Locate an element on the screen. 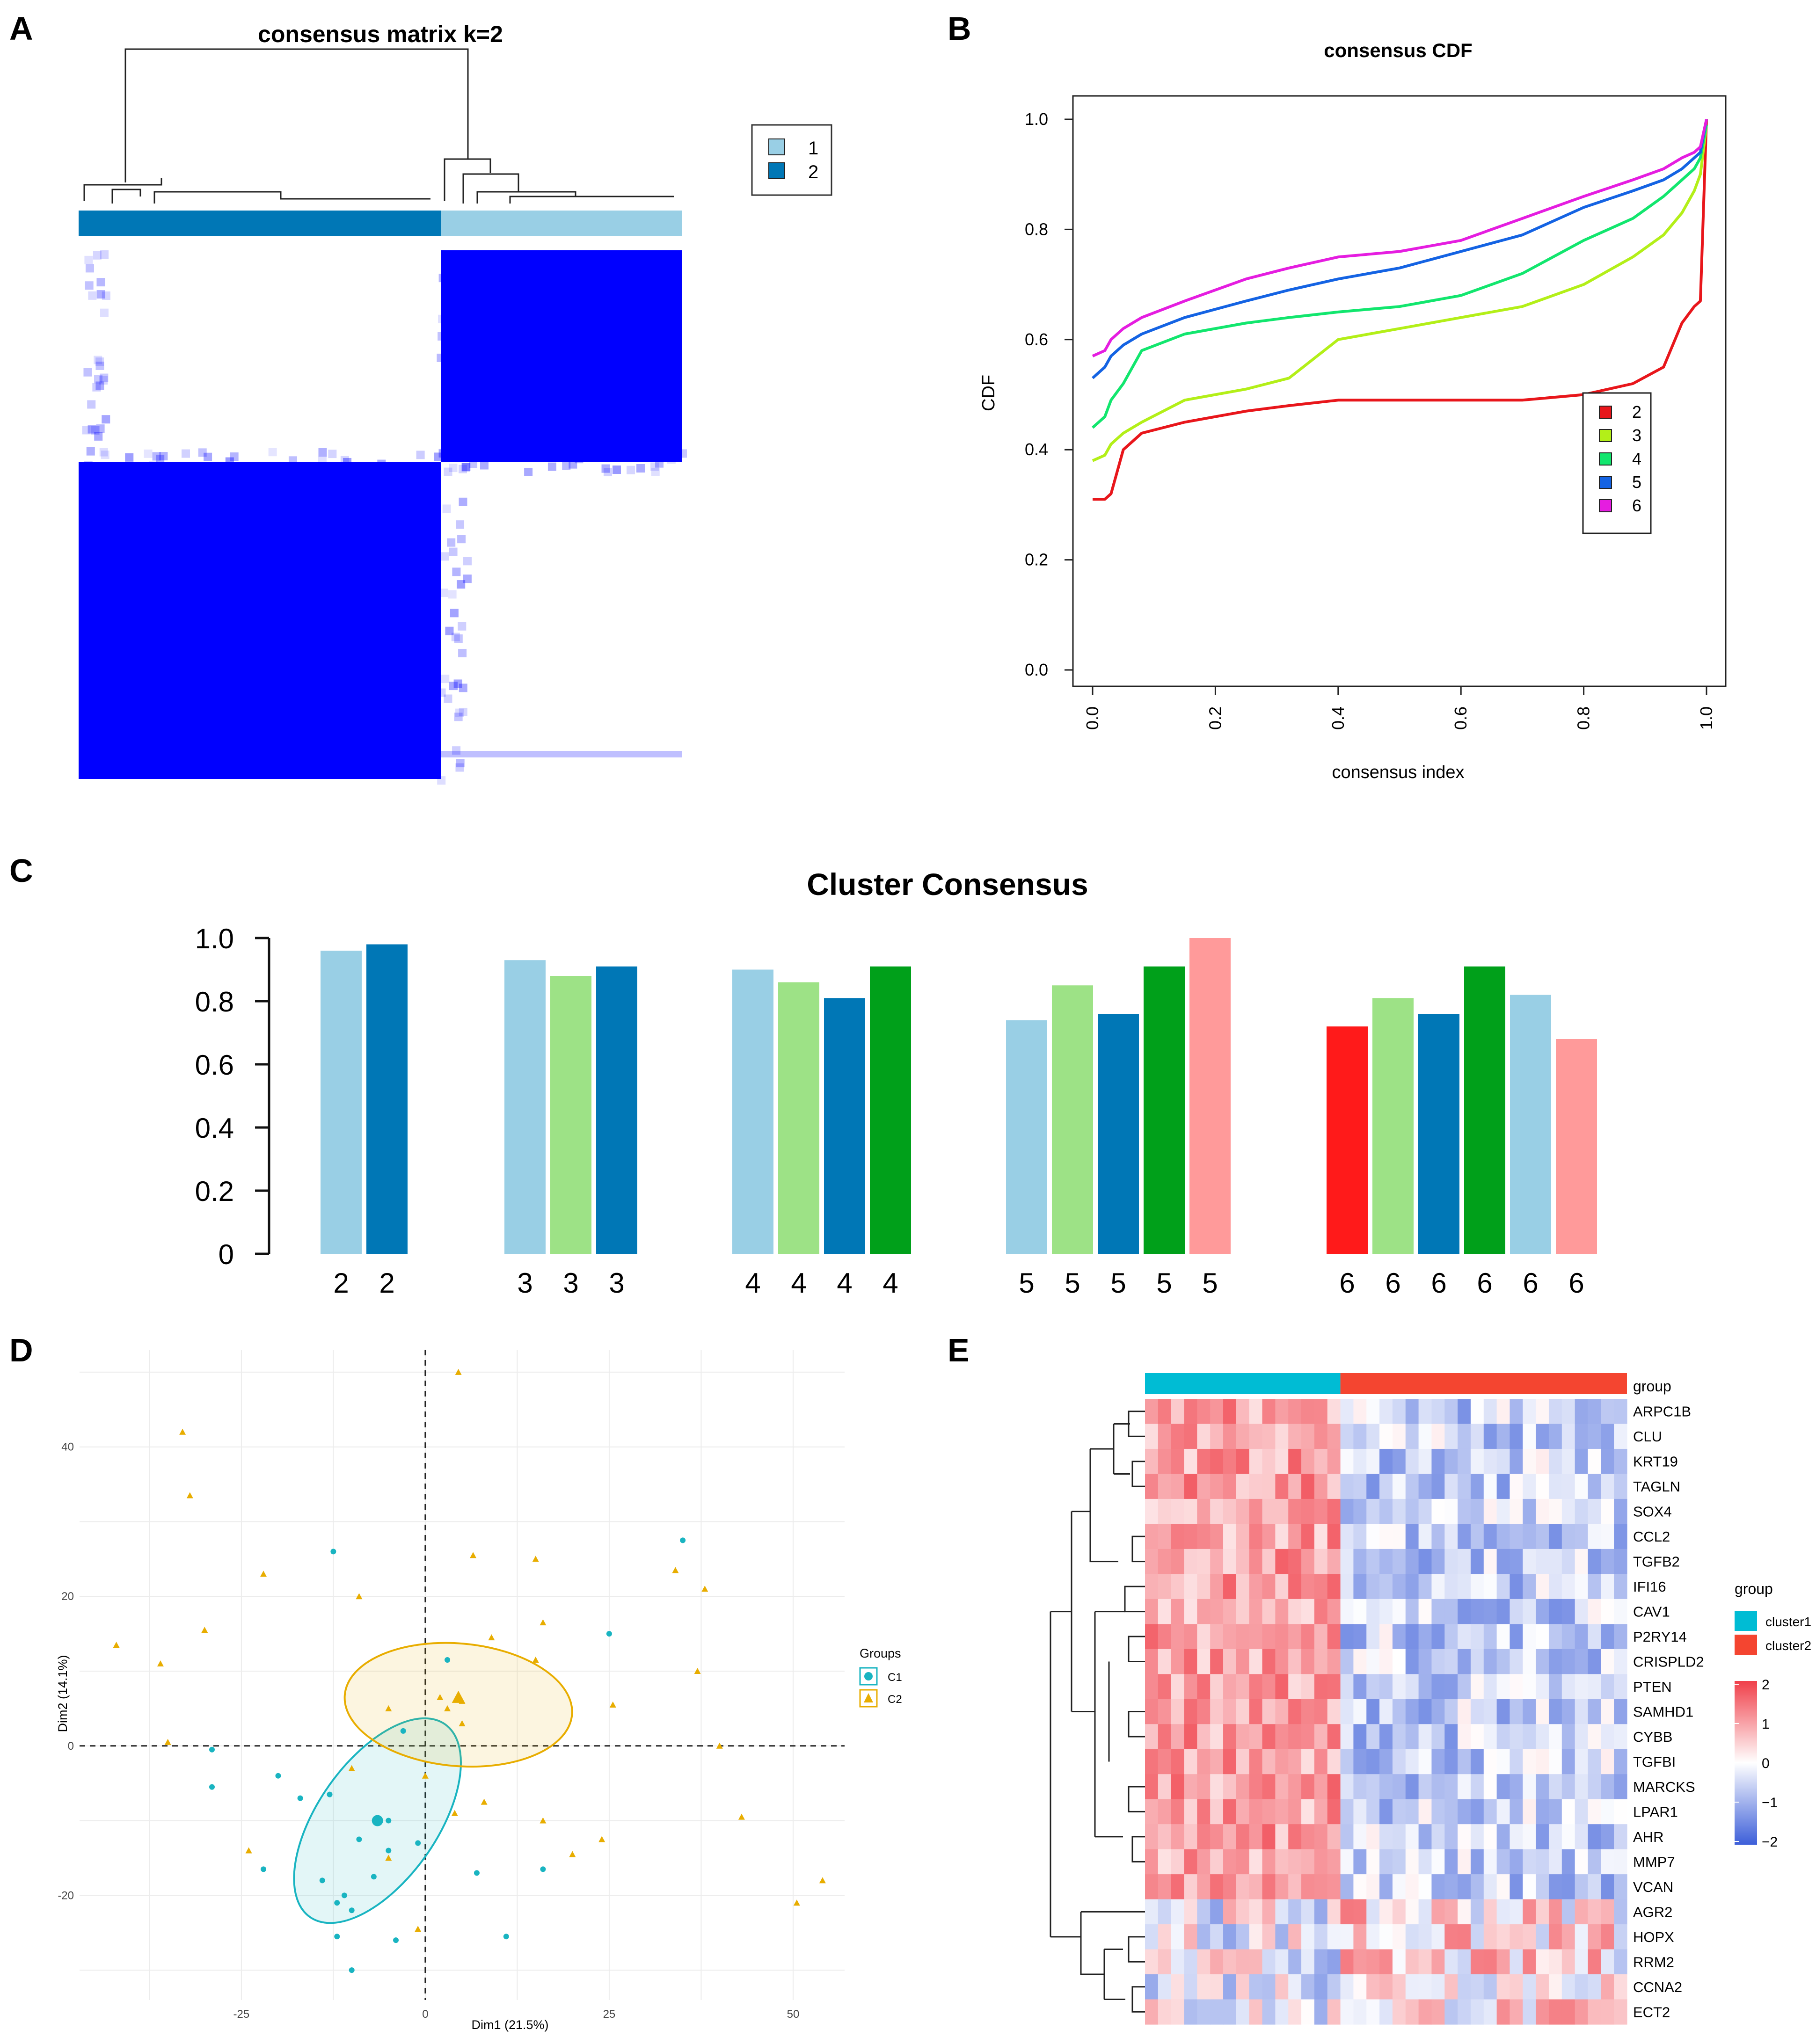  e-gene-label-CCL2: CCL2 is located at coordinates (1651, 1537).